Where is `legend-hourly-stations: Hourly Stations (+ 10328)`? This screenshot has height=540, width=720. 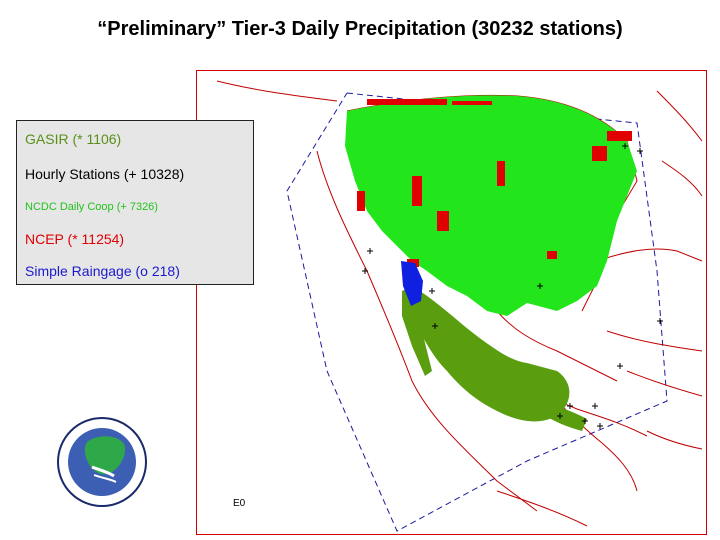
legend-hourly-stations: Hourly Stations (+ 10328) is located at coordinates (105, 174).